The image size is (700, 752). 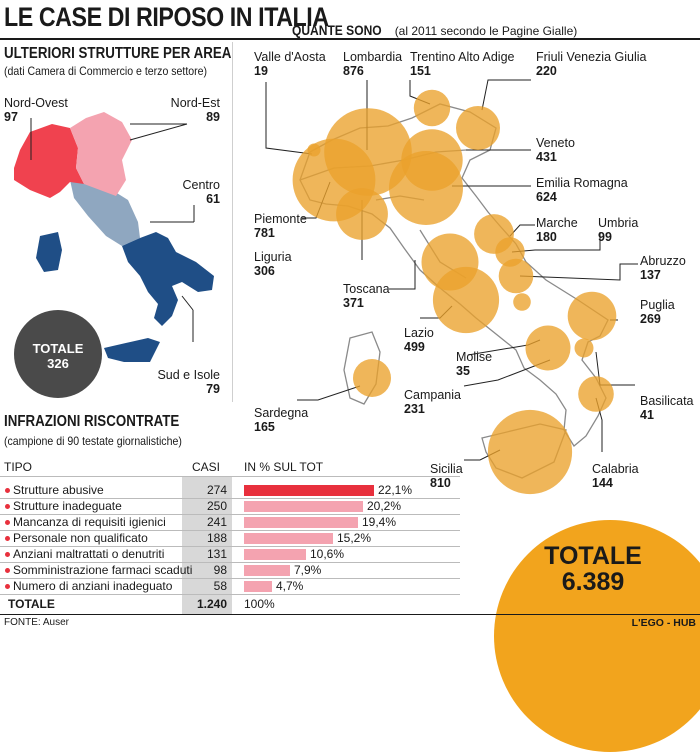 I want to click on area-value: 97, so click(x=11, y=117).